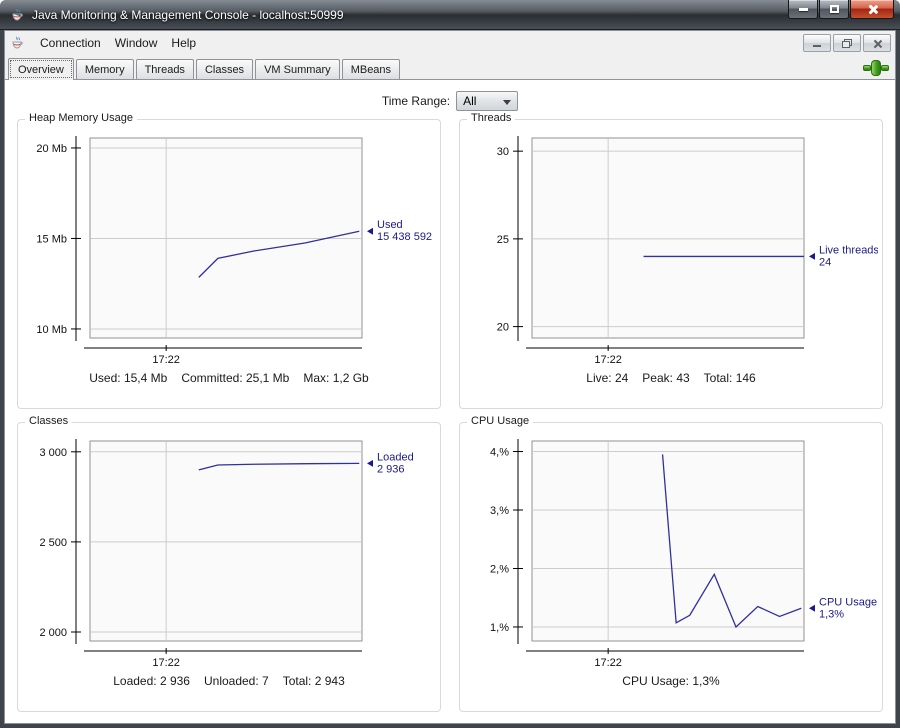 This screenshot has height=728, width=900. I want to click on tab-classes: Classes, so click(224, 69).